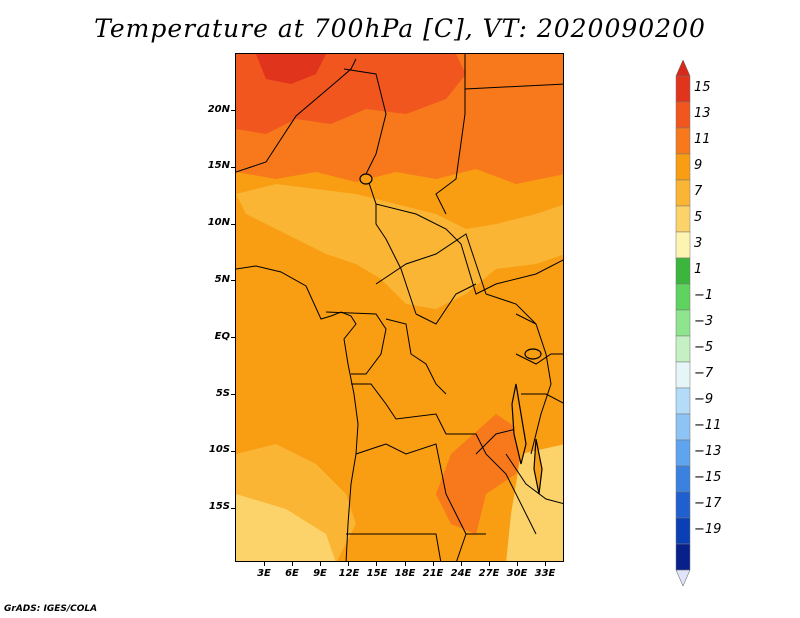 This screenshot has height=618, width=800. I want to click on x-tick-label: 27E, so click(489, 573).